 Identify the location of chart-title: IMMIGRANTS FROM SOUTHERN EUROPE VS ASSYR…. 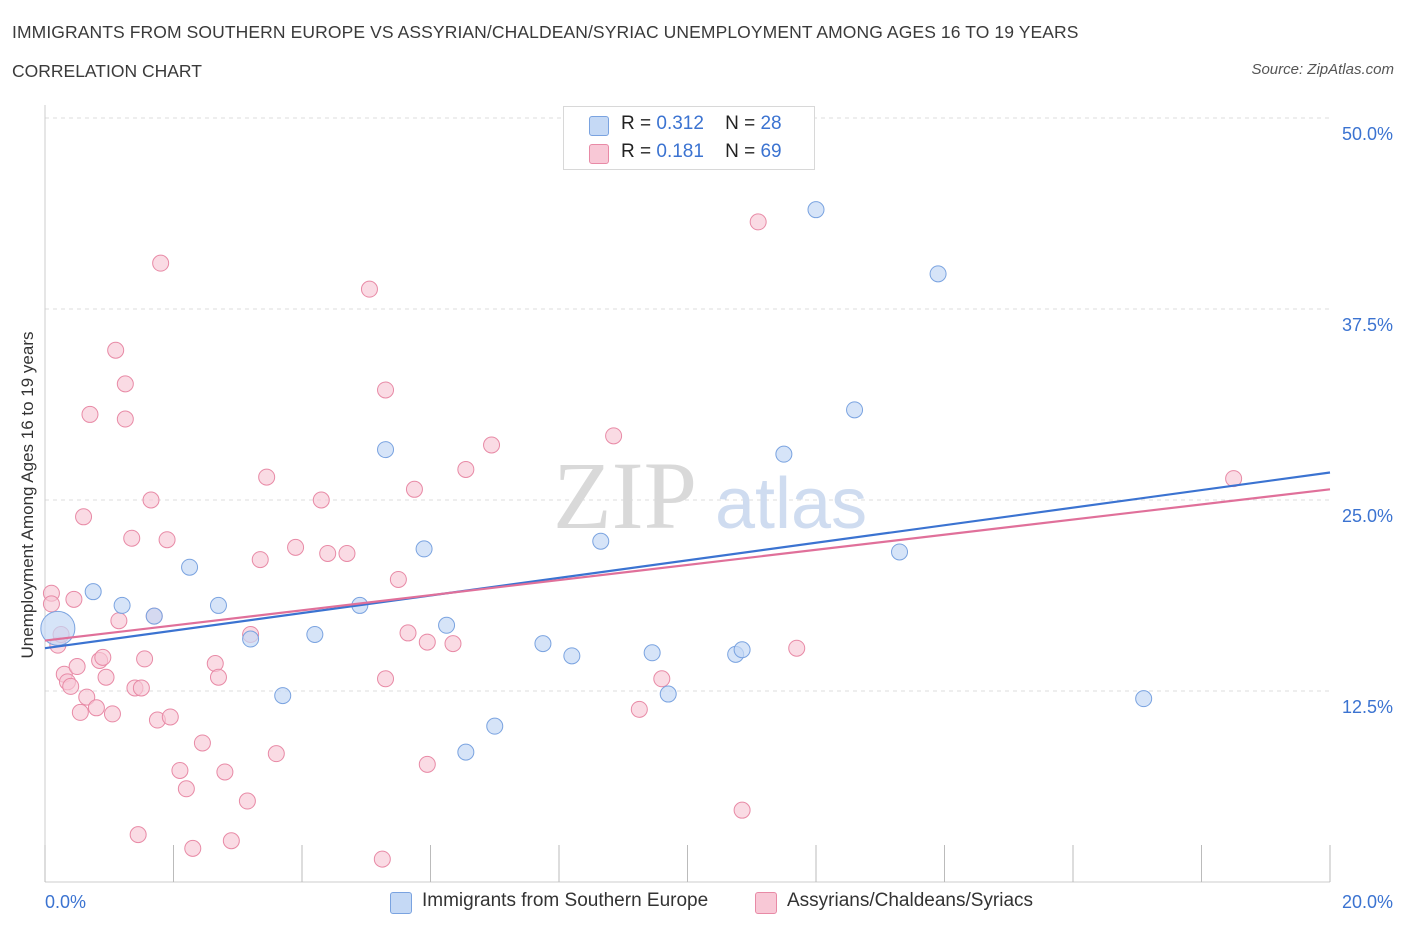
(545, 32).